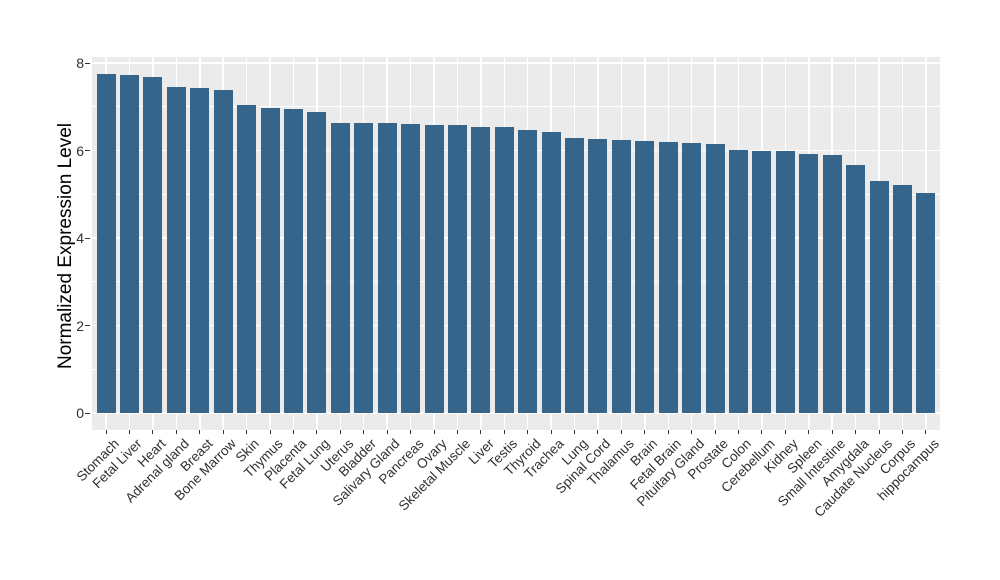 This screenshot has width=1000, height=580. I want to click on y-tick-label: 4, so click(80, 238).